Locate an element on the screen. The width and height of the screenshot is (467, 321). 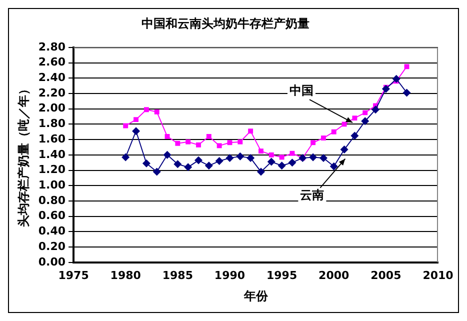
y-tick-label: 2.60 is located at coordinates (52, 62).